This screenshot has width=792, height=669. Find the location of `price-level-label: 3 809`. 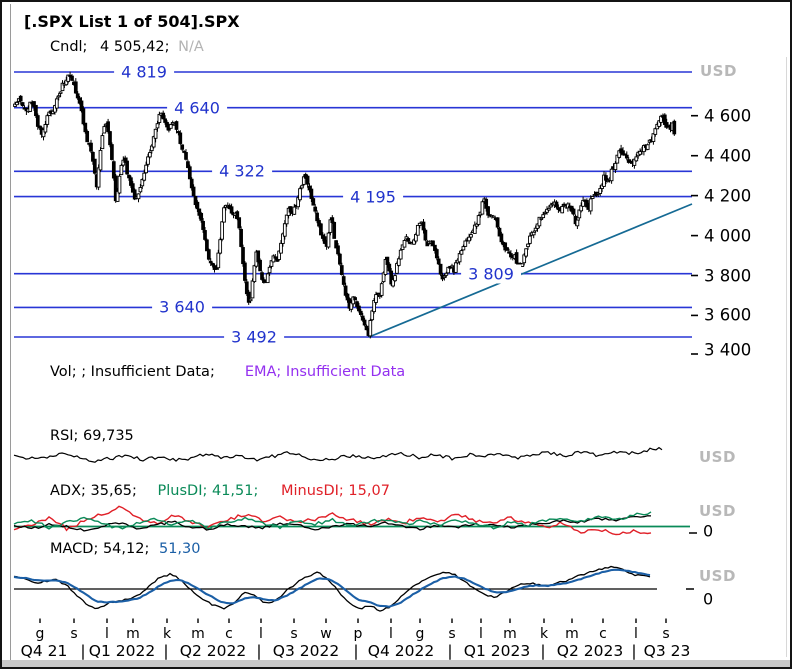

price-level-label: 3 809 is located at coordinates (491, 274).